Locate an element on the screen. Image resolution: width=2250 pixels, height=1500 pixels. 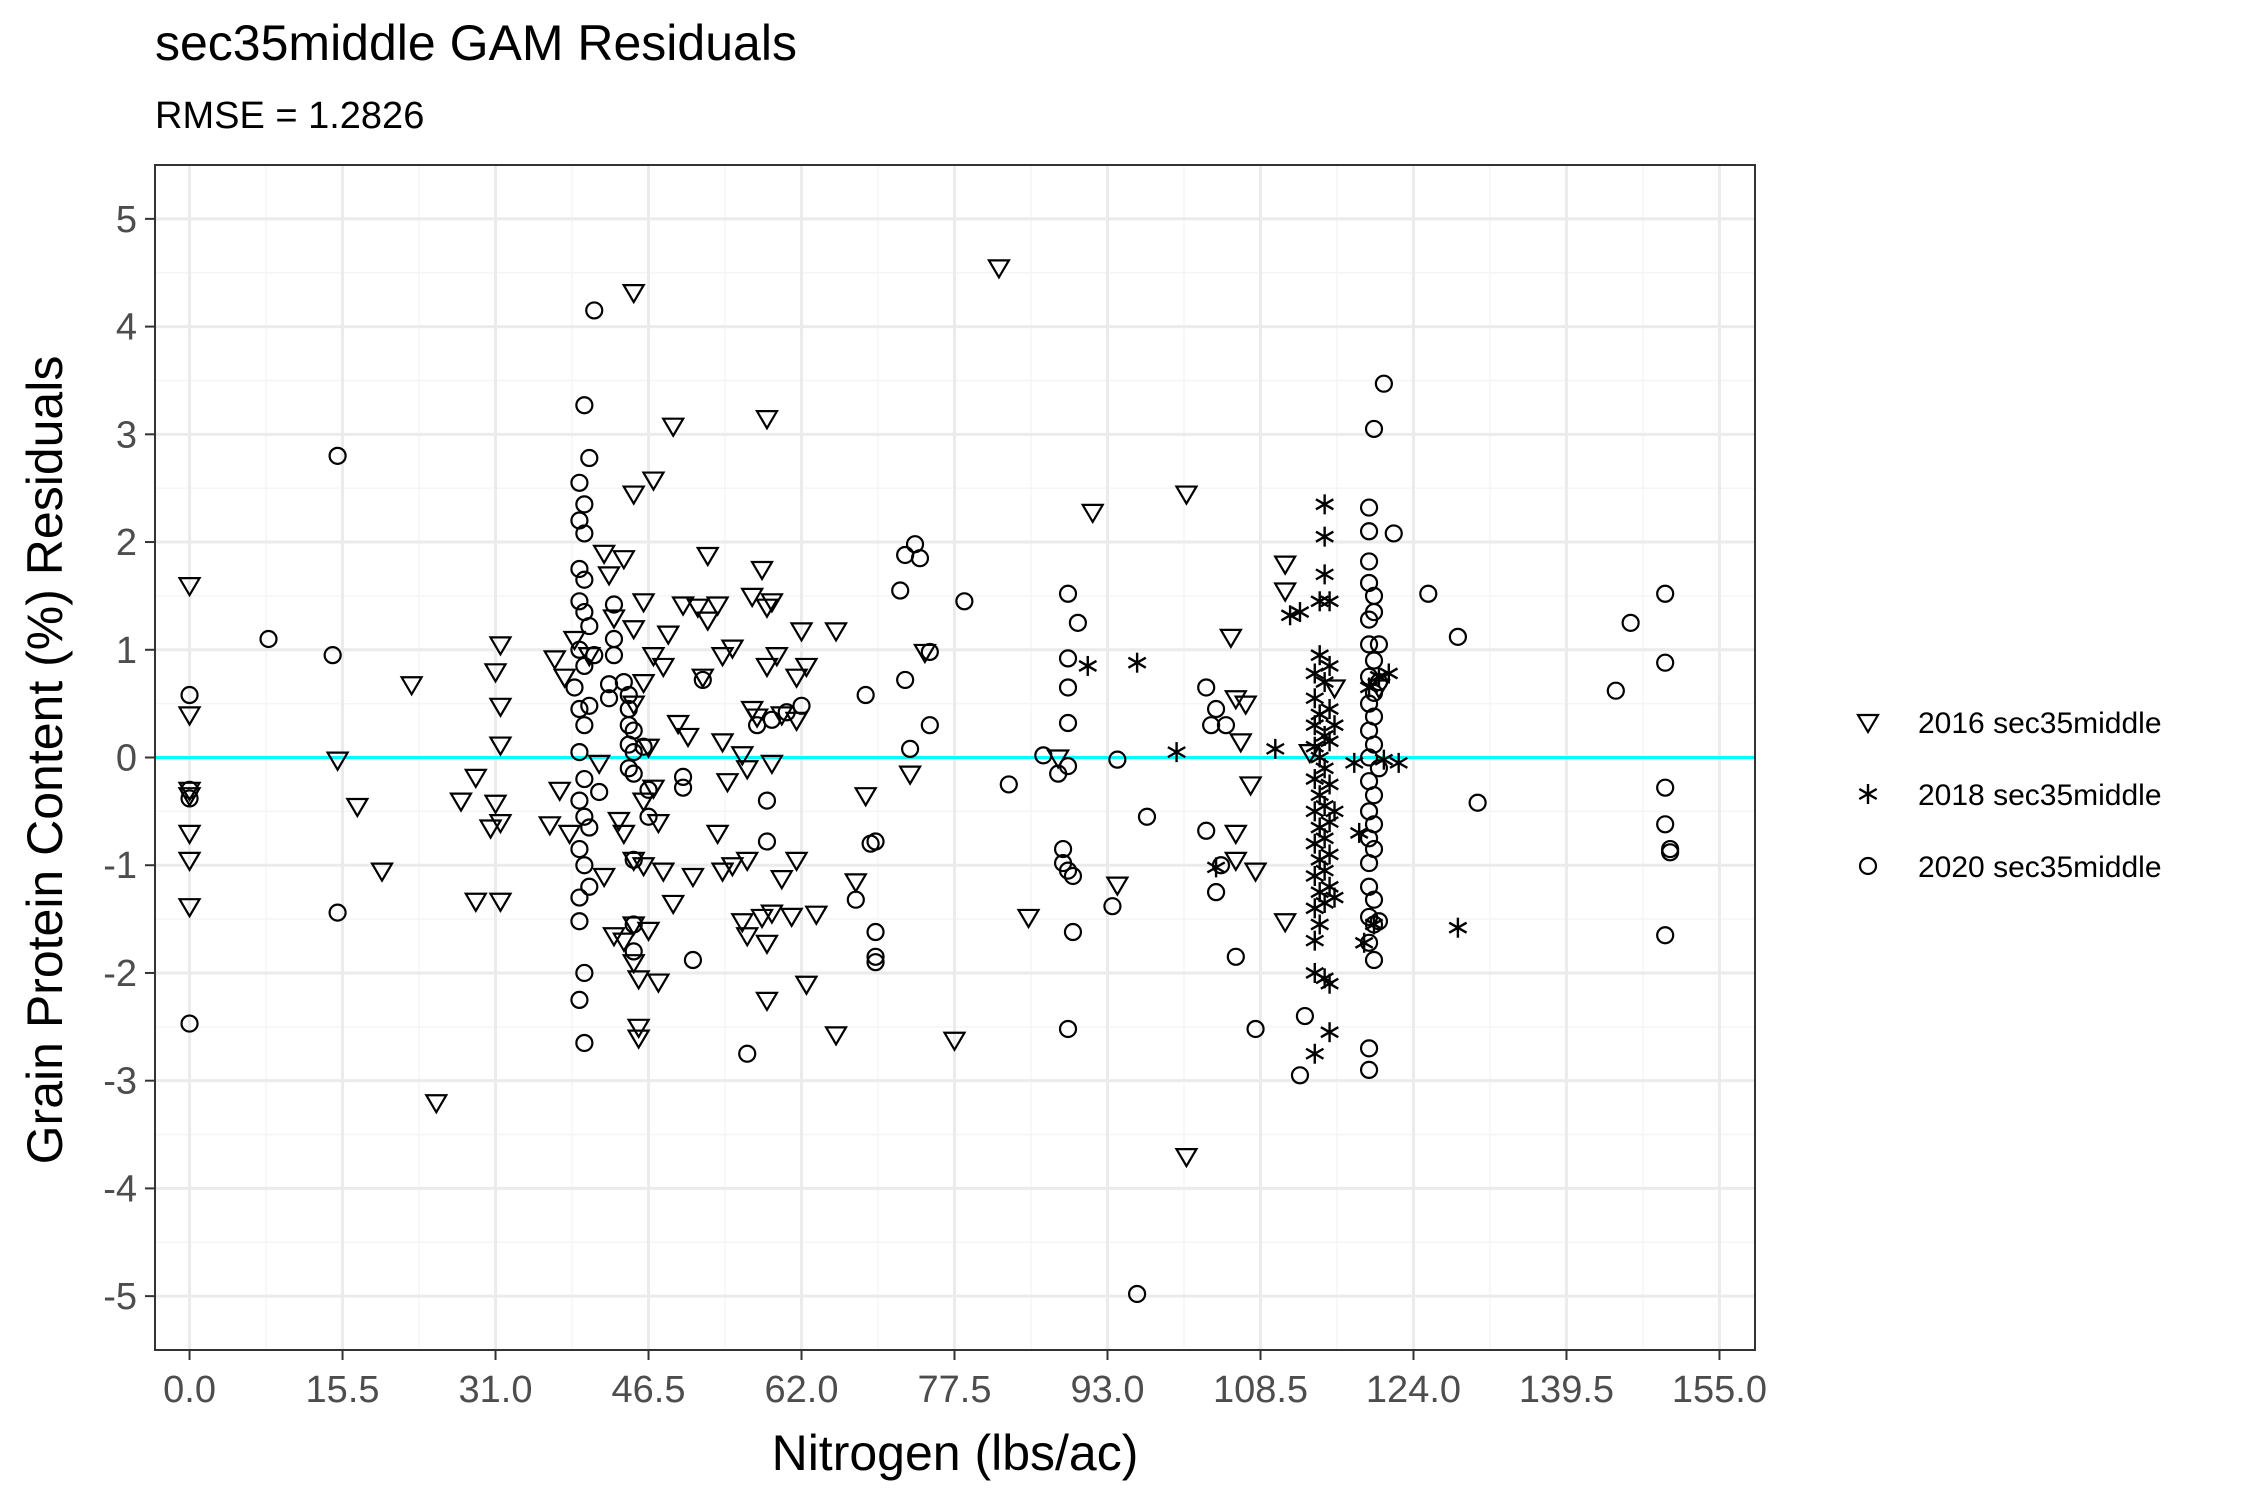
x-tick-label: 77.5 is located at coordinates (955, 1390).